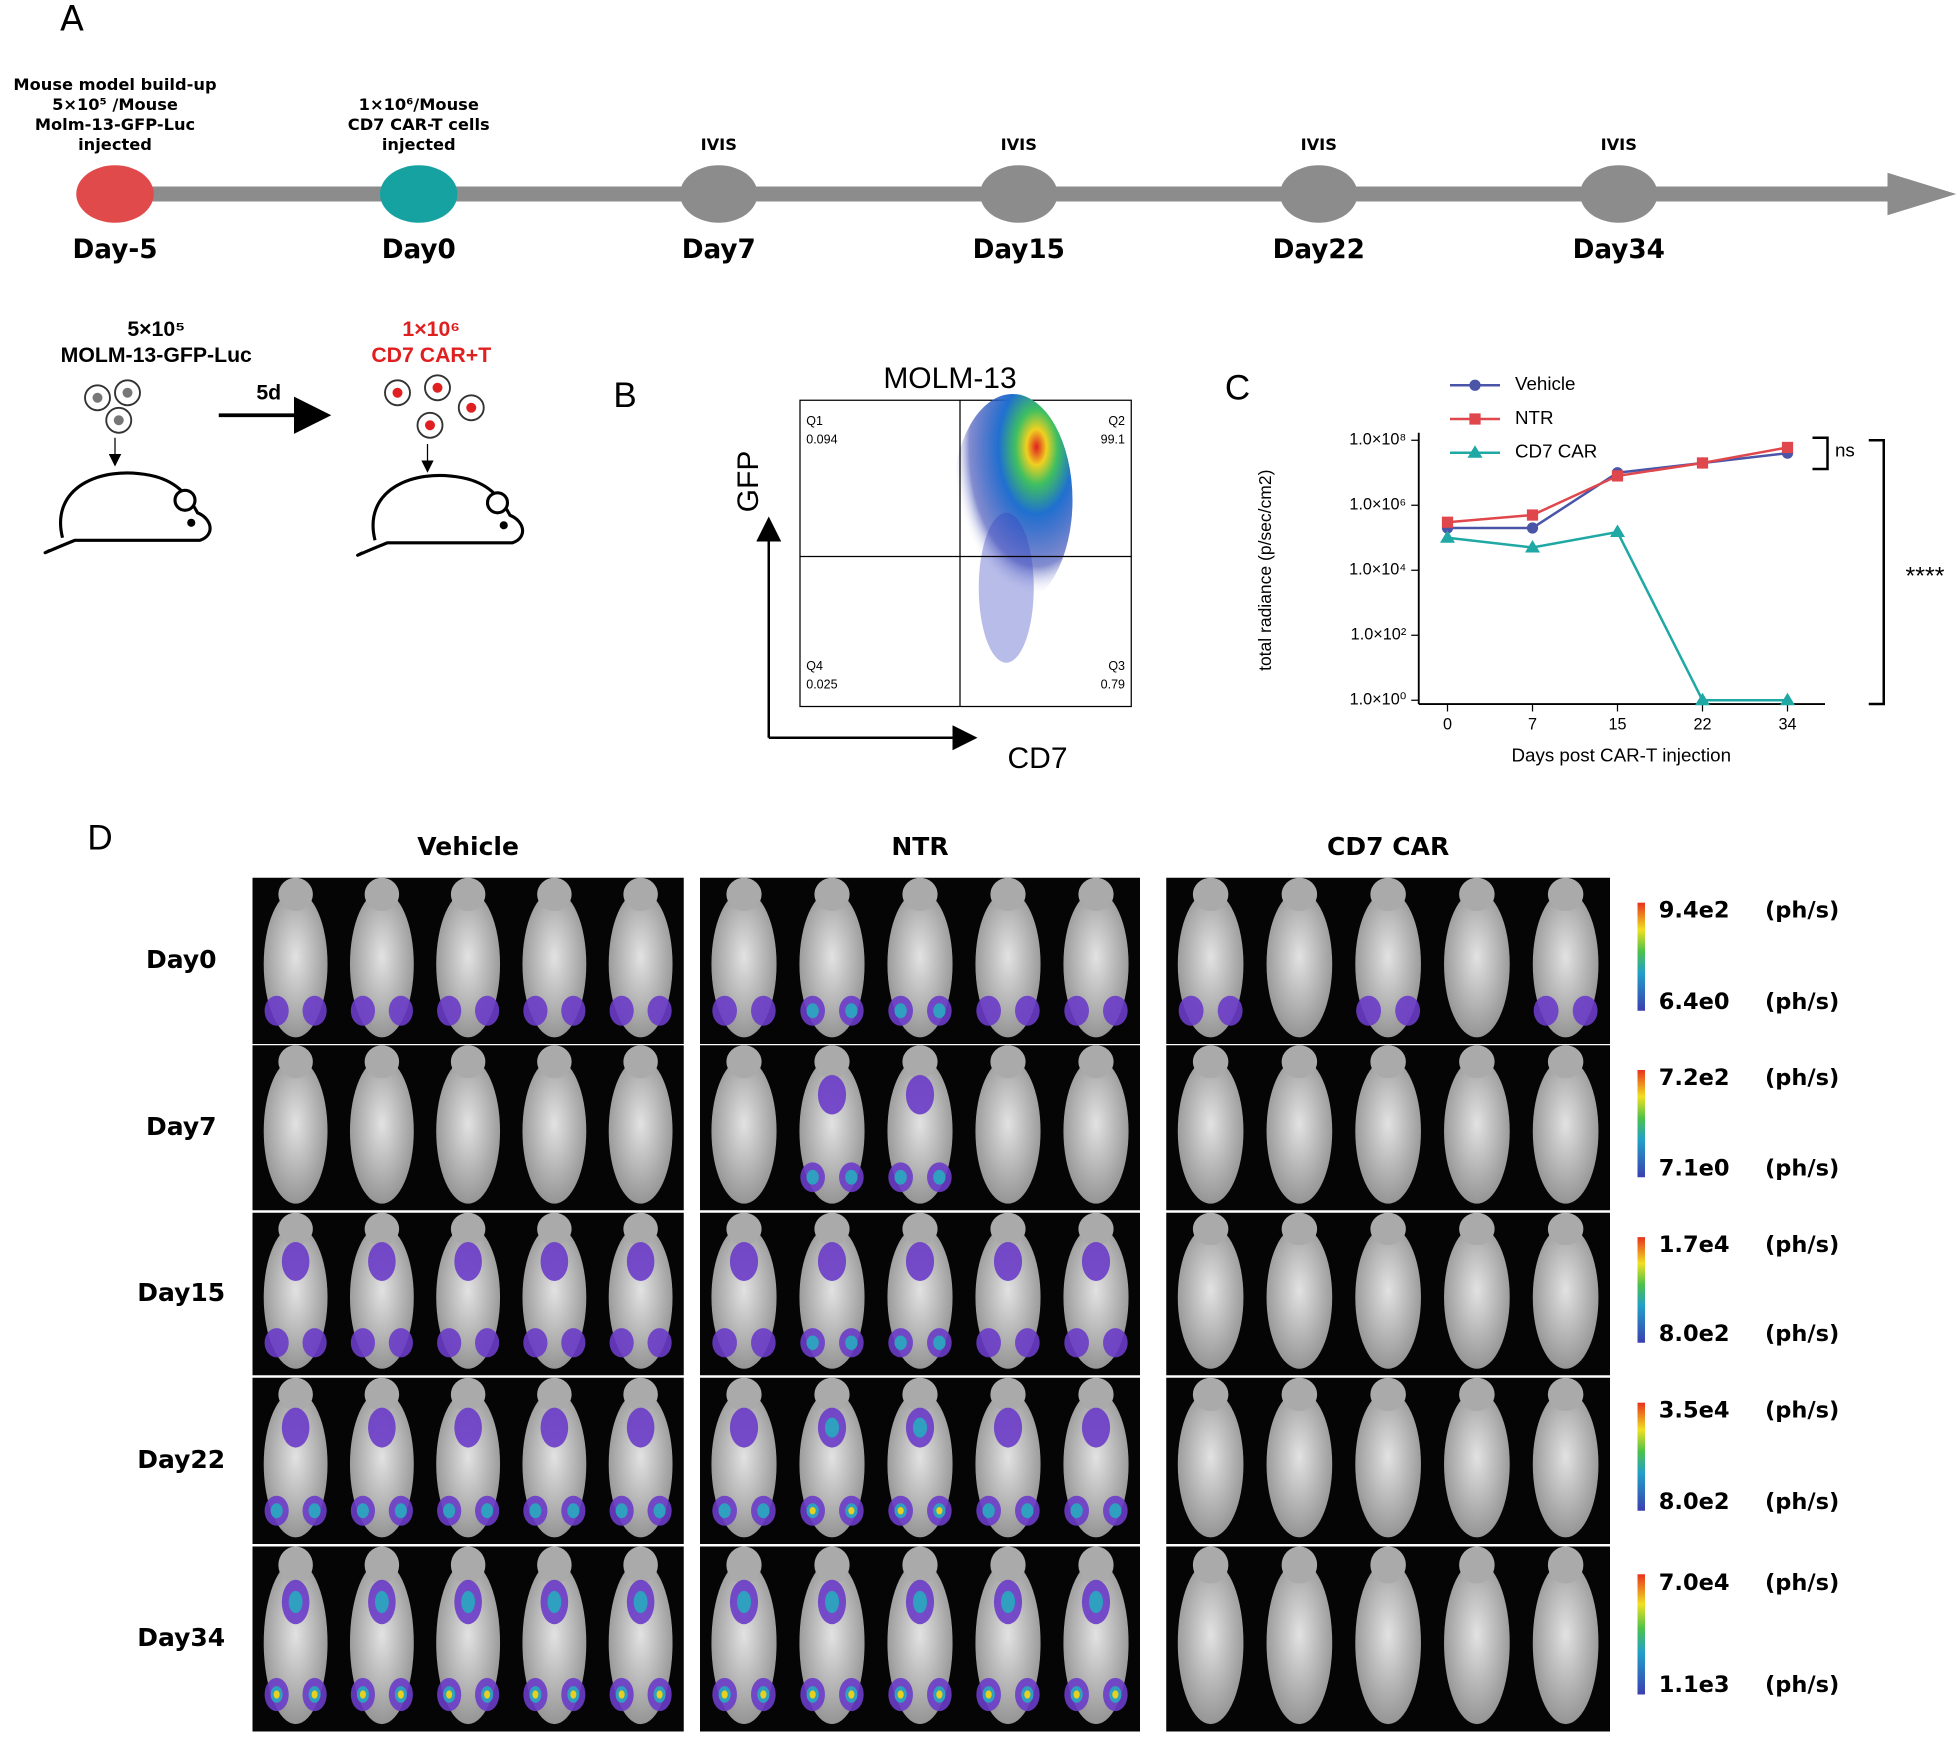  What do you see at coordinates (1694, 1169) in the screenshot?
I see `scale-min: 7.1e0` at bounding box center [1694, 1169].